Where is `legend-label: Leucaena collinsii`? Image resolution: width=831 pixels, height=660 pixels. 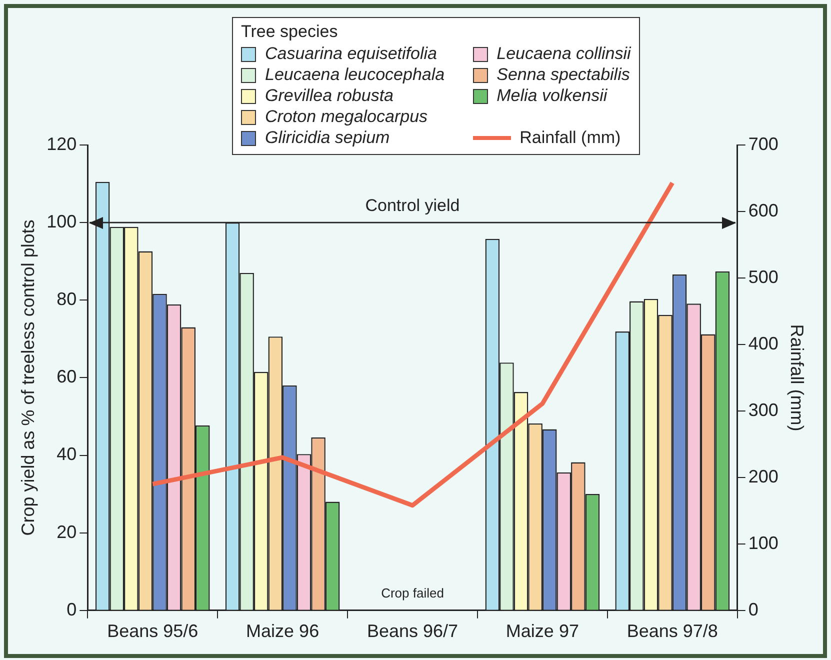
legend-label: Leucaena collinsii is located at coordinates (563, 54).